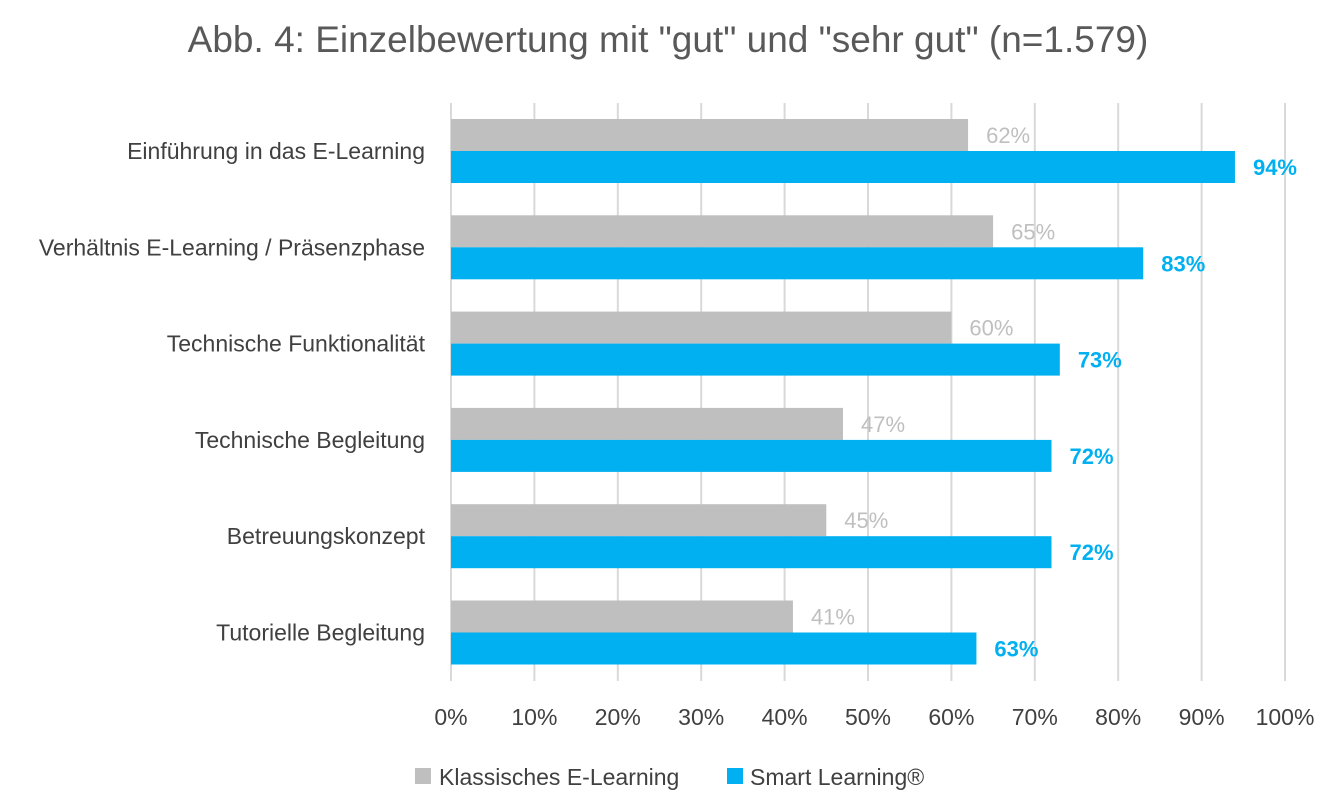 Image resolution: width=1335 pixels, height=799 pixels. What do you see at coordinates (1275, 167) in the screenshot?
I see `data-label: 94%` at bounding box center [1275, 167].